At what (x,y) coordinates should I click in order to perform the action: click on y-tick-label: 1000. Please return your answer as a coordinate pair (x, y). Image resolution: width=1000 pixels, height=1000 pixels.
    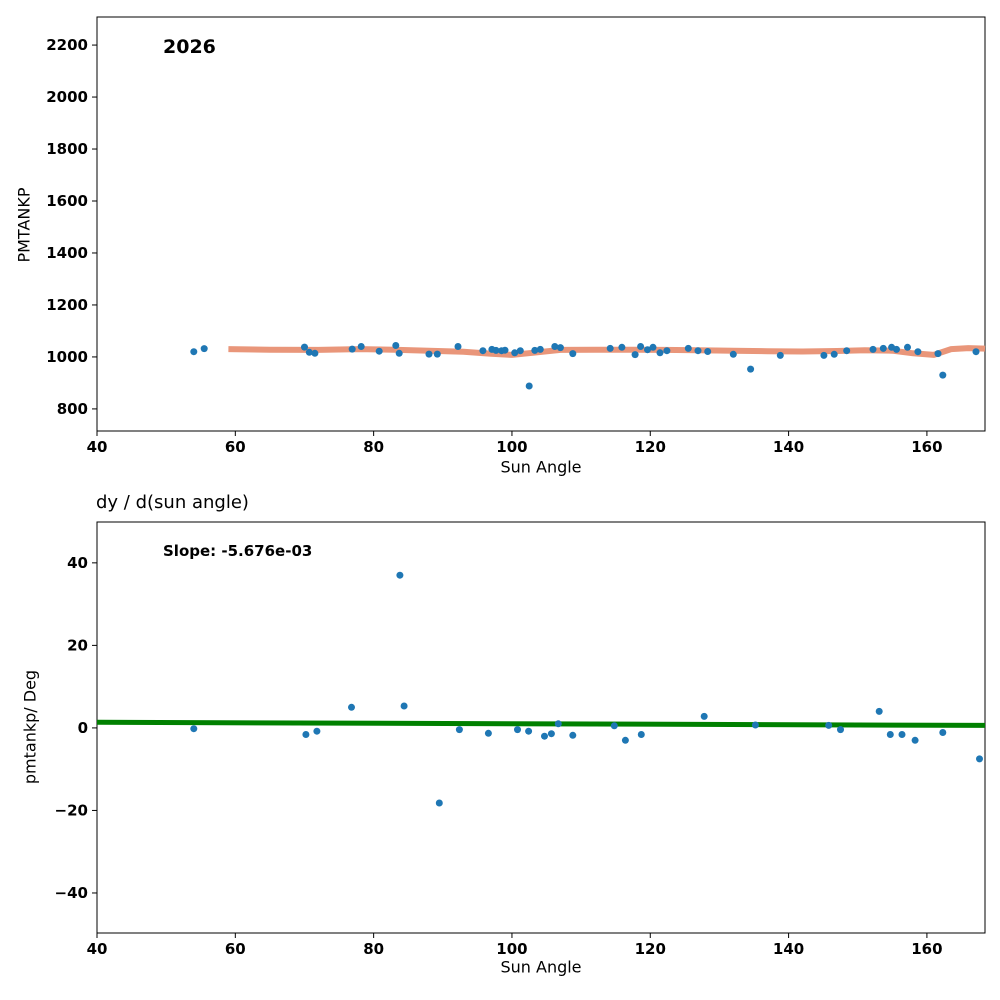
    Looking at the image, I should click on (67, 357).